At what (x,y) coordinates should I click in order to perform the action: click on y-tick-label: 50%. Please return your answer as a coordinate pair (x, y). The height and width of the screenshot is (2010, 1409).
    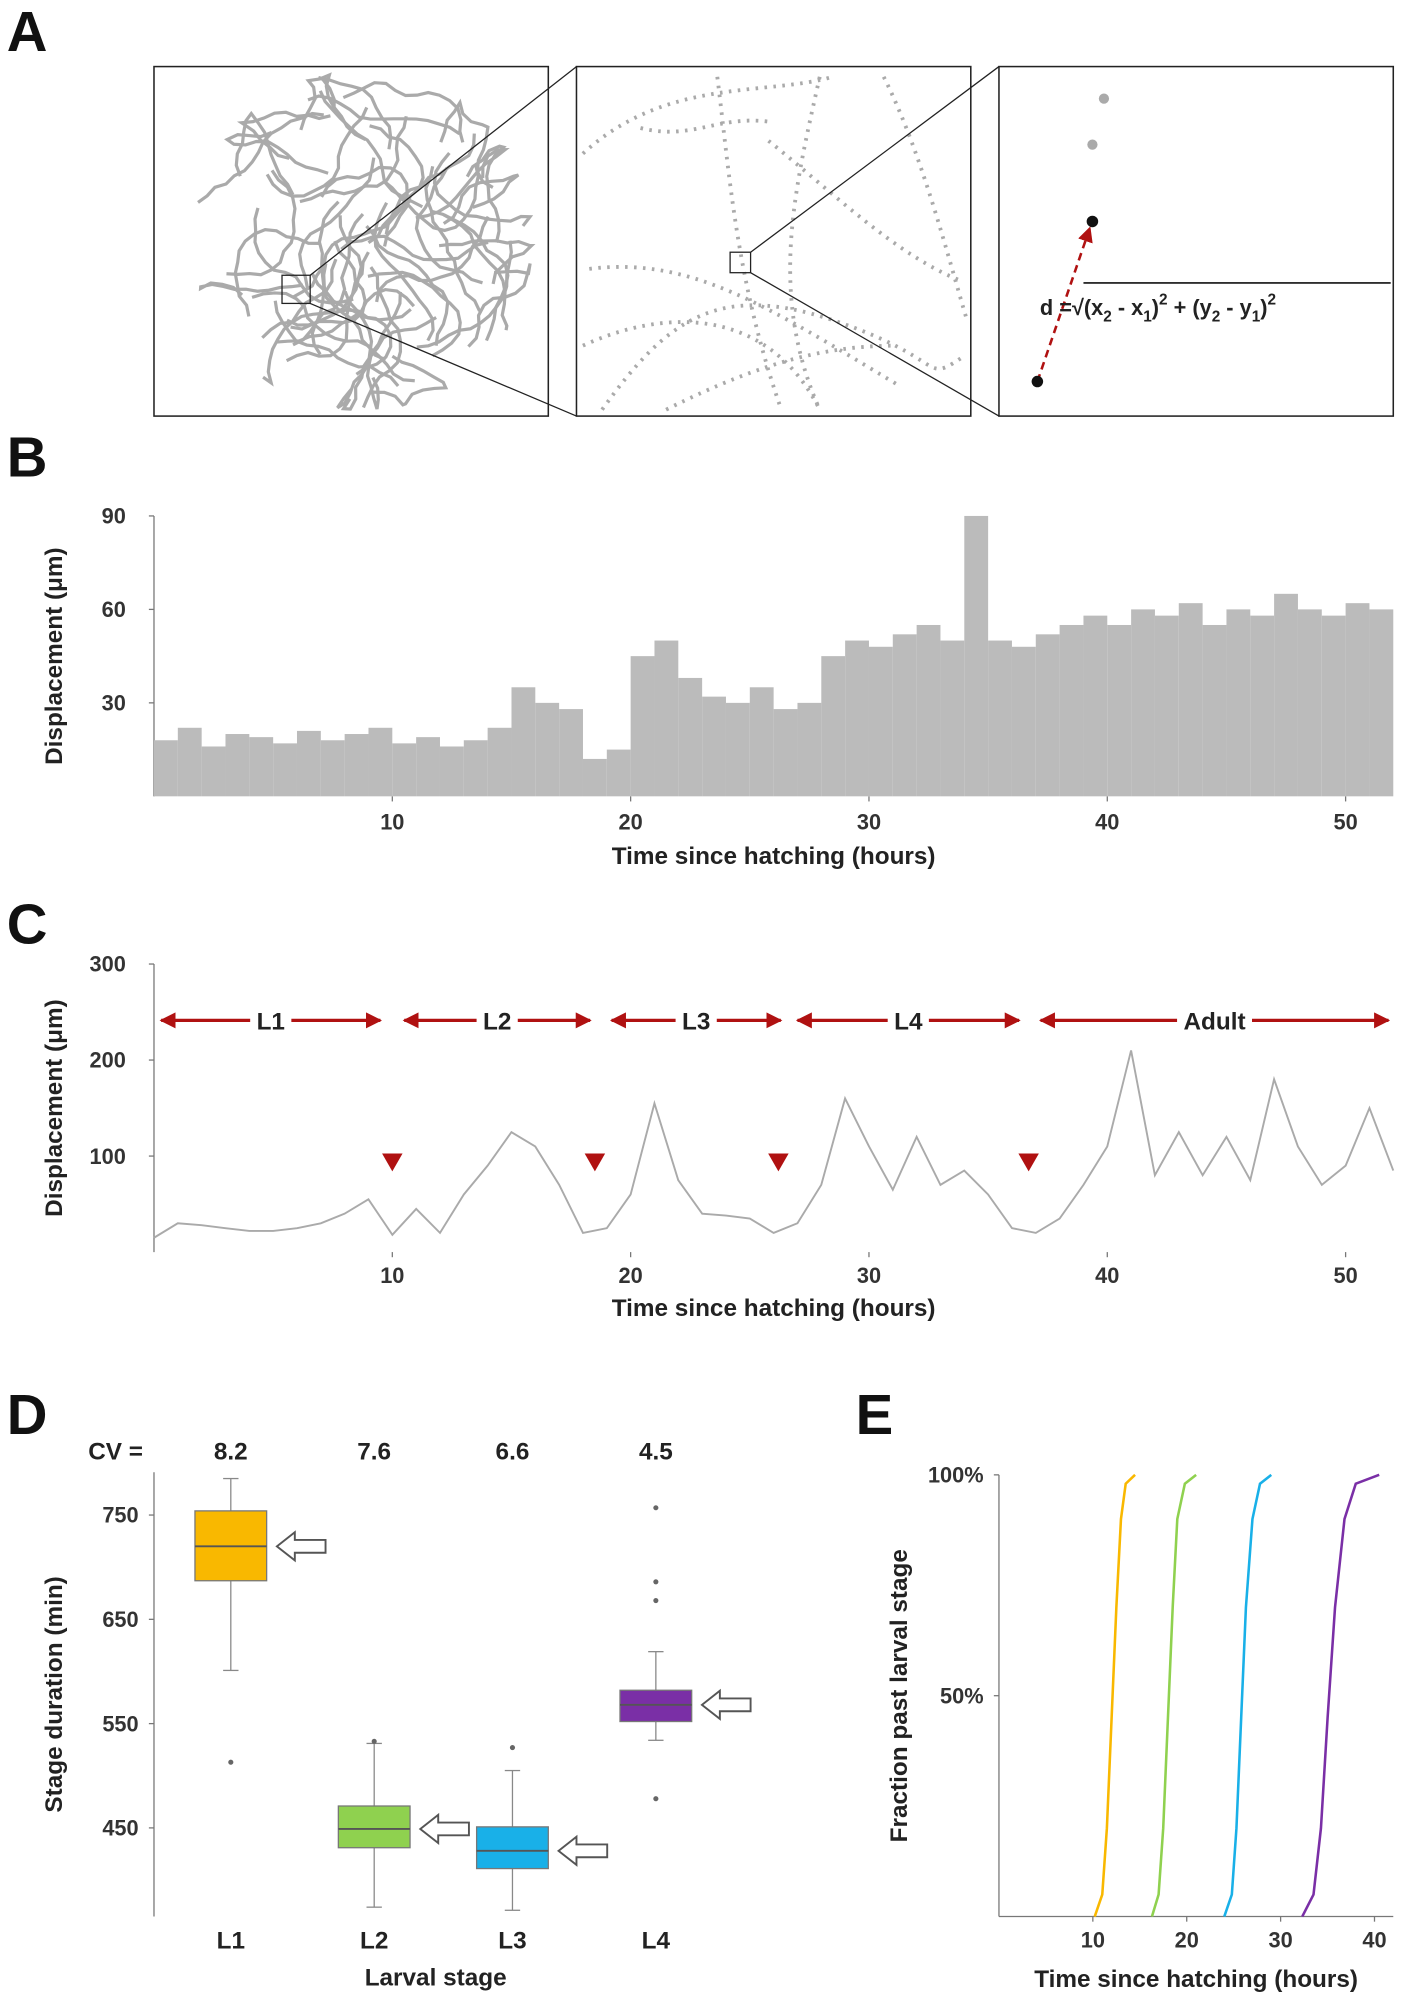
    Looking at the image, I should click on (962, 1695).